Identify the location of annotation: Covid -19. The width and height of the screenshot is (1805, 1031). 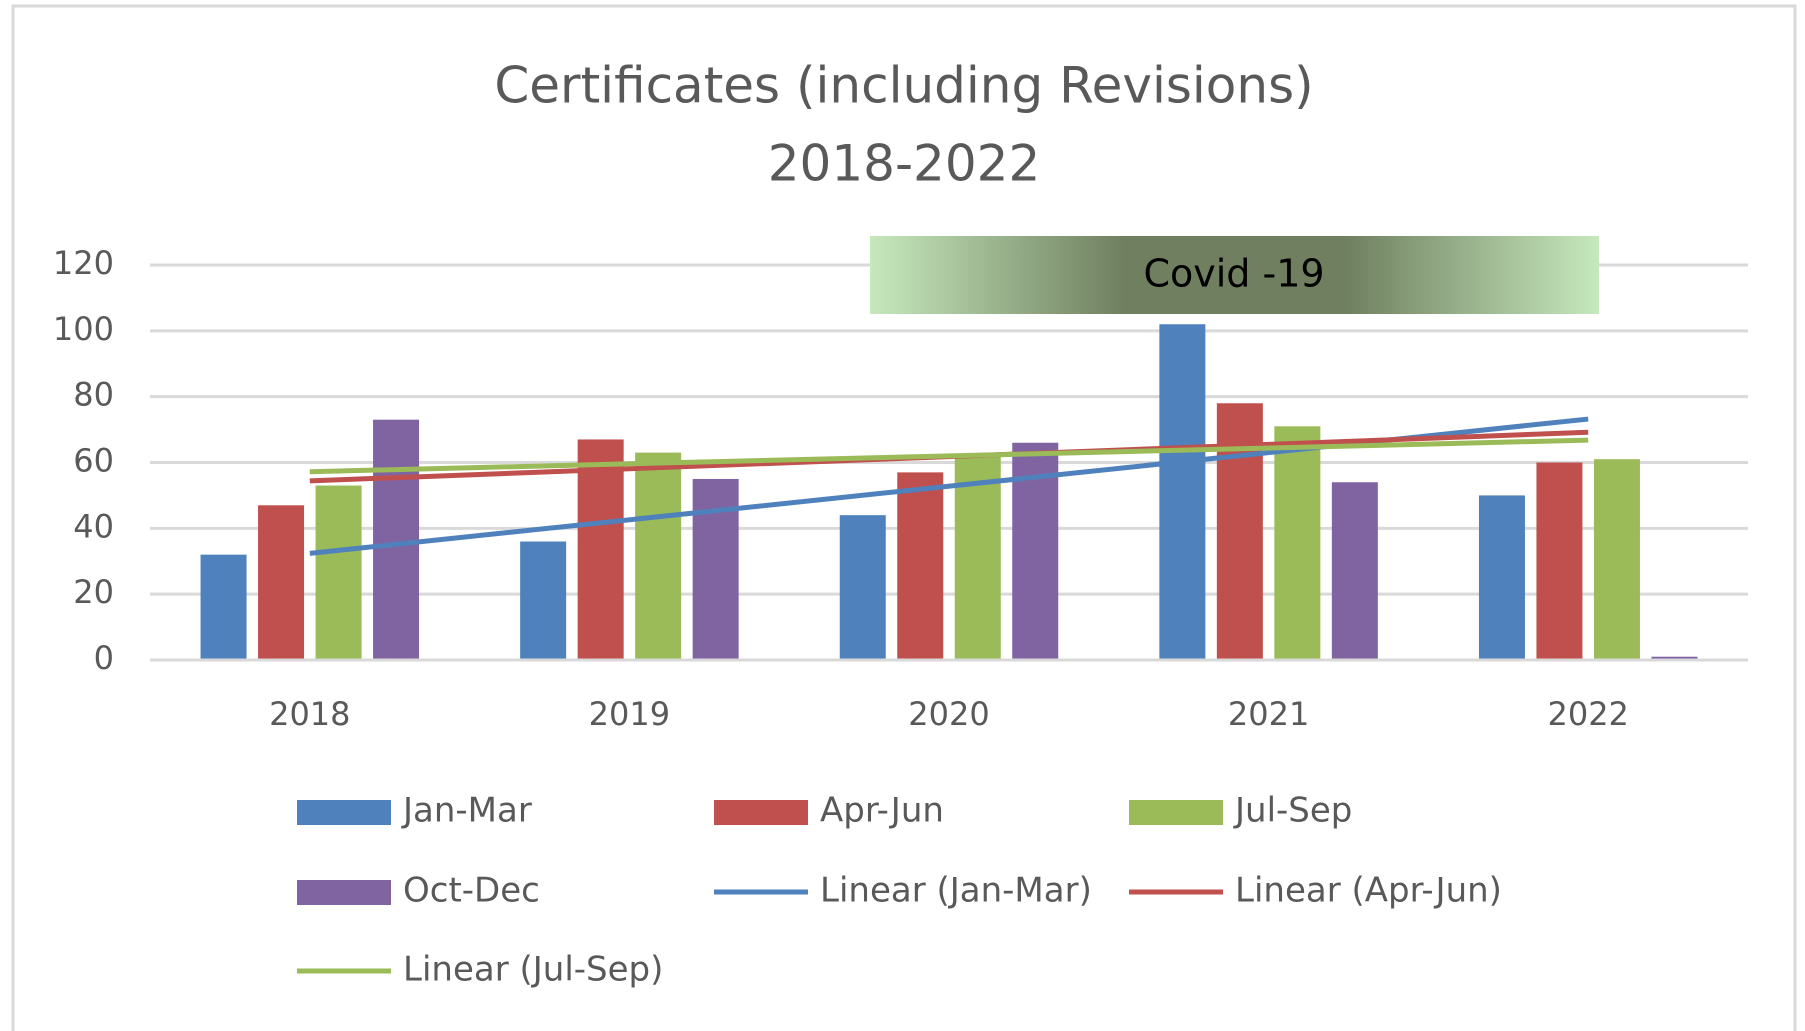
(1233, 274).